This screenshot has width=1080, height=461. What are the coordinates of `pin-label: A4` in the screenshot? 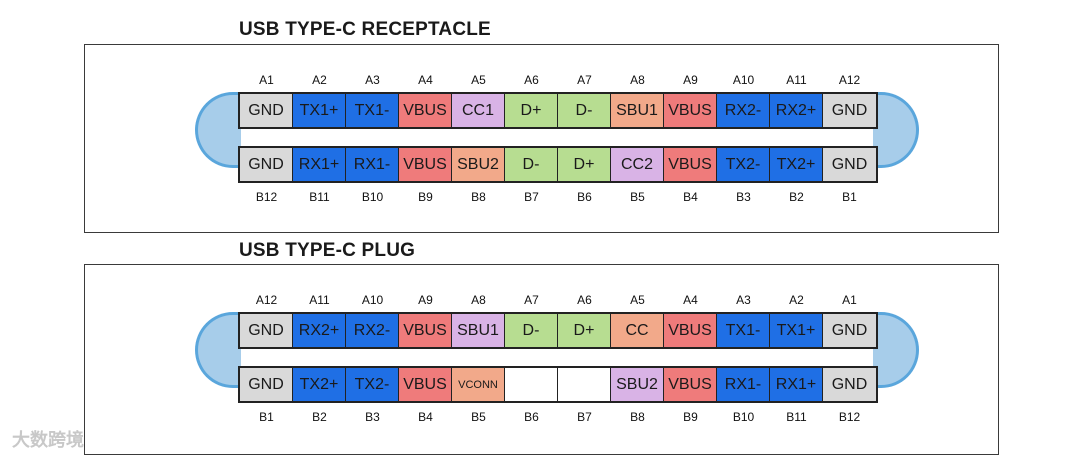 It's located at (425, 80).